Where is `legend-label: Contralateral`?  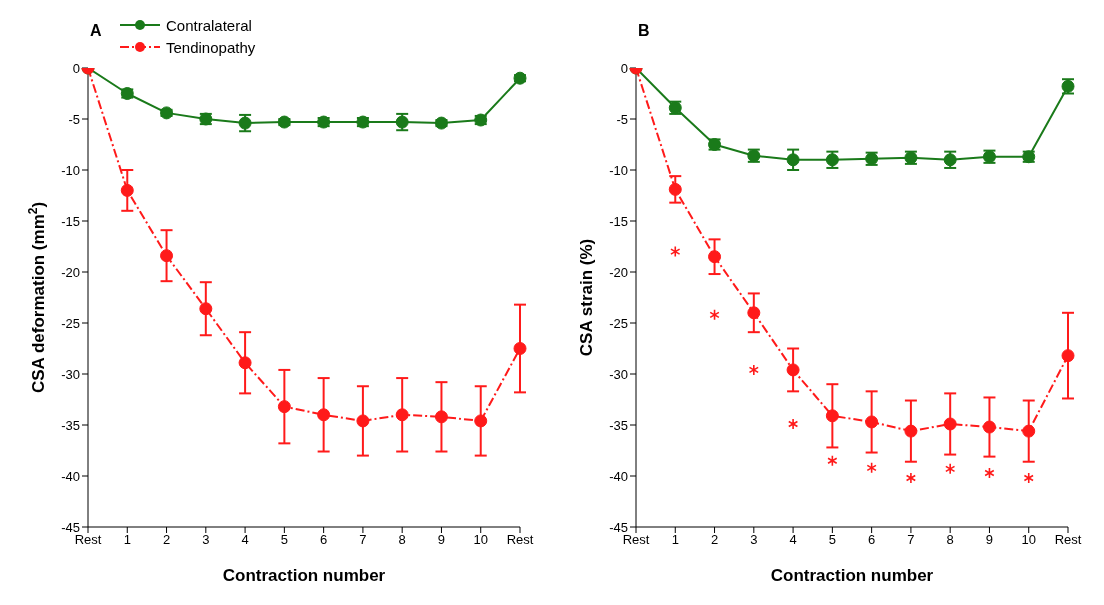 legend-label: Contralateral is located at coordinates (209, 25).